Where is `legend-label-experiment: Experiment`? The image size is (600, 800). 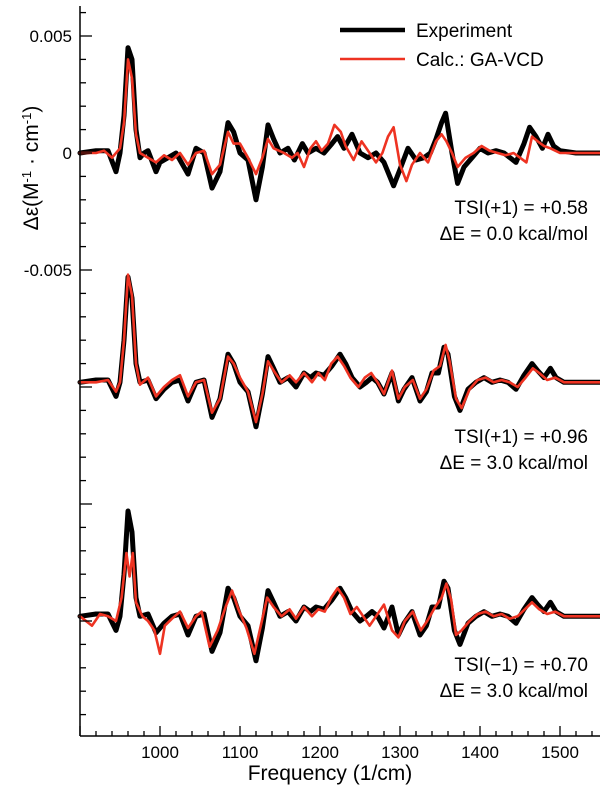
legend-label-experiment: Experiment is located at coordinates (464, 31).